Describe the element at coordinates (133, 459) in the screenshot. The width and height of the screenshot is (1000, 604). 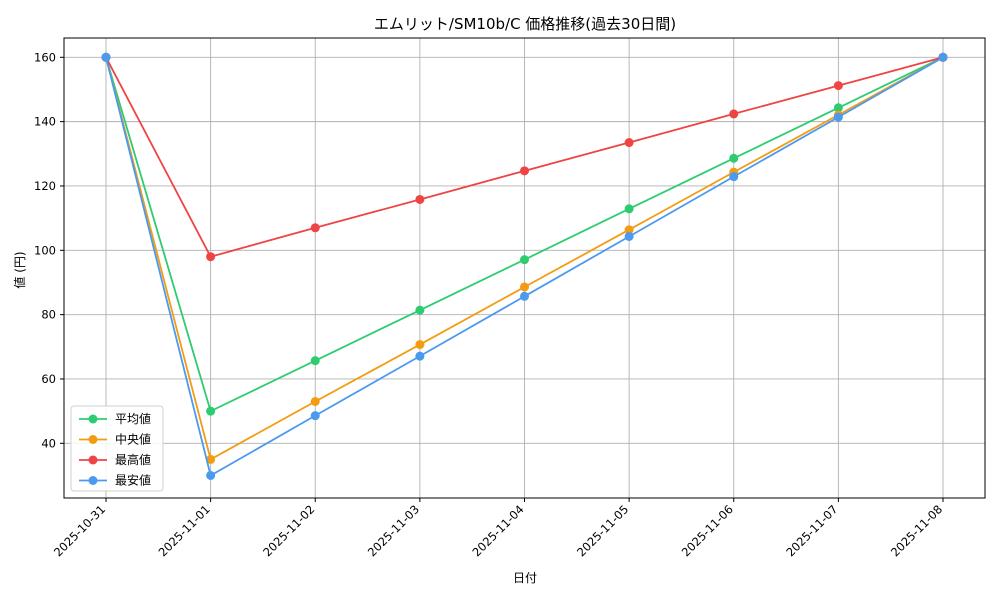
I see `legend-label: 最高値` at that location.